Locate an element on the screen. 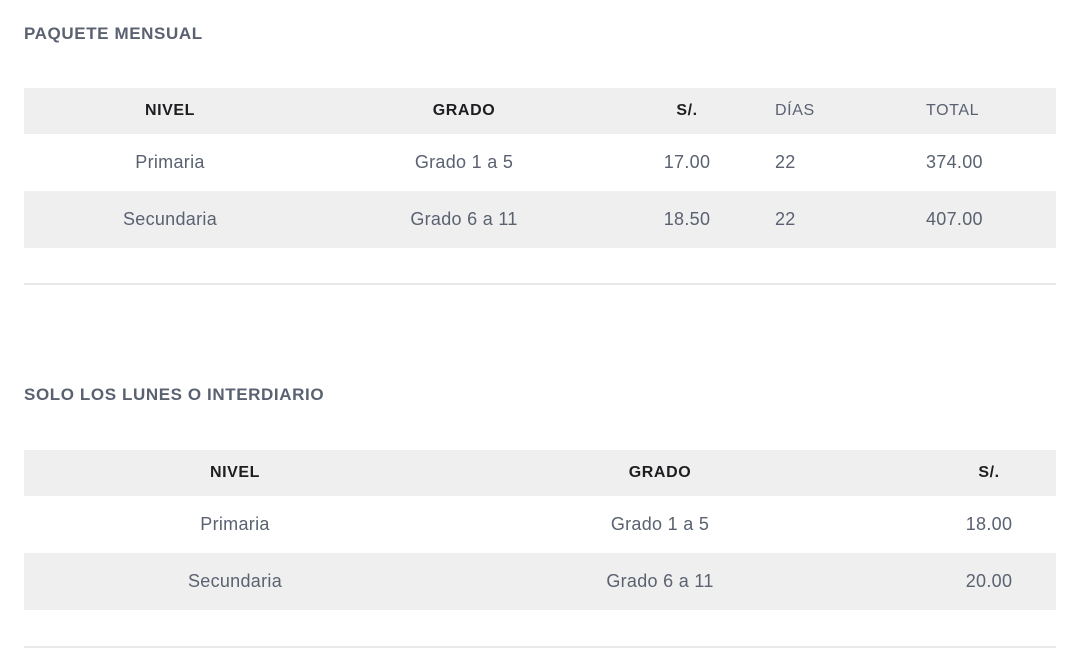 The width and height of the screenshot is (1080, 660). cell-total: 407.00 is located at coordinates (954, 219).